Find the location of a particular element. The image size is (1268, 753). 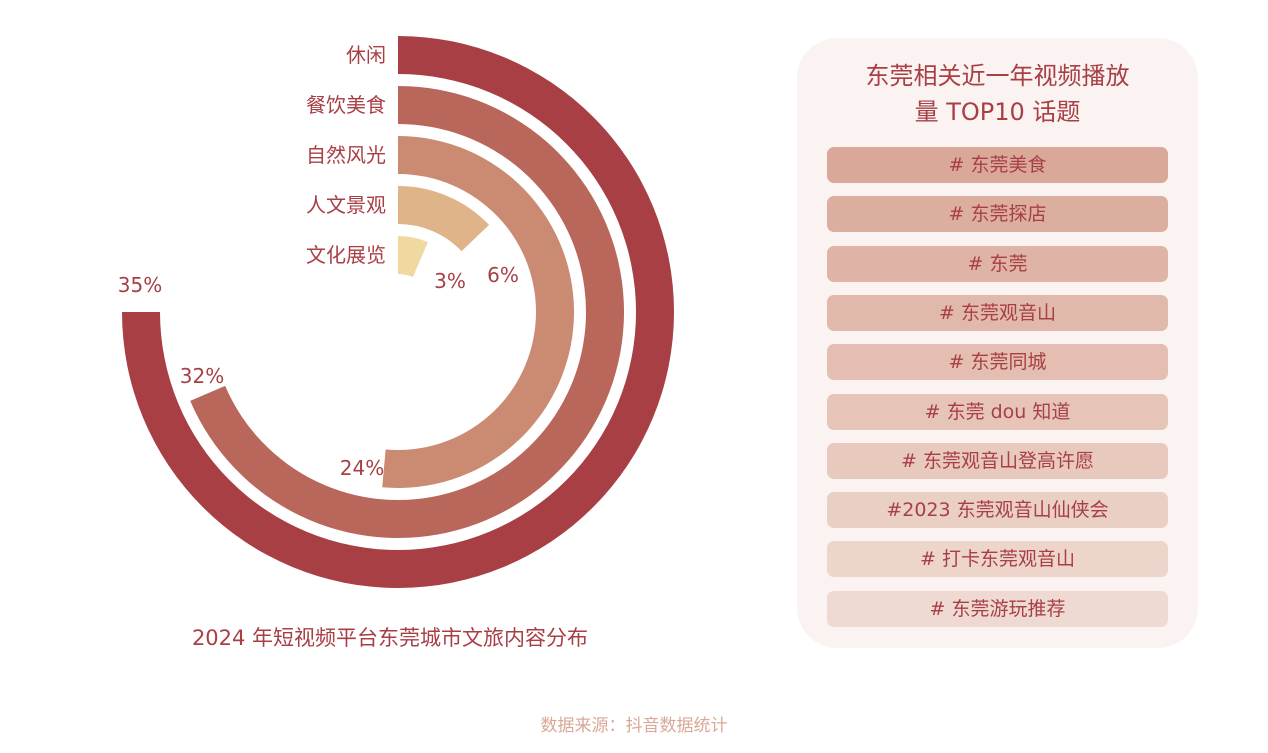

topic-item: # 东莞 is located at coordinates (997, 263).